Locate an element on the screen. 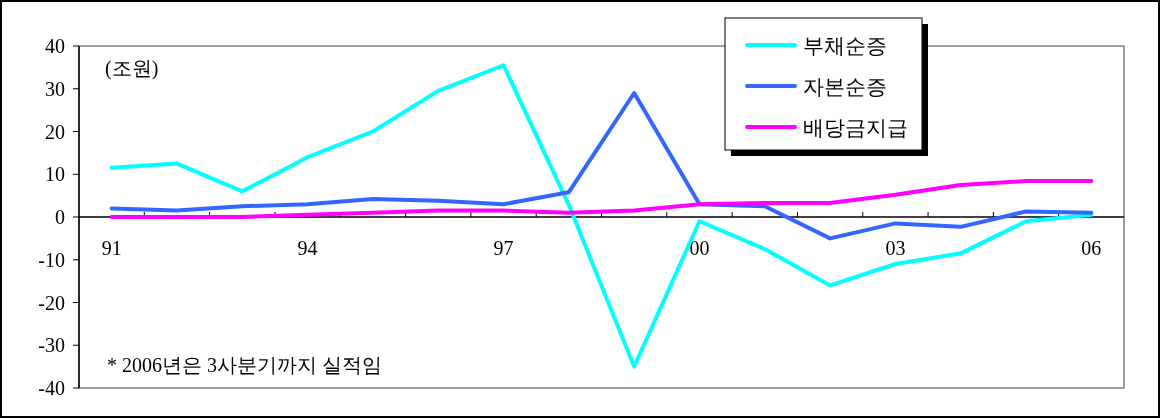 Image resolution: width=1161 pixels, height=419 pixels. x-tick-label: 94 is located at coordinates (307, 248).